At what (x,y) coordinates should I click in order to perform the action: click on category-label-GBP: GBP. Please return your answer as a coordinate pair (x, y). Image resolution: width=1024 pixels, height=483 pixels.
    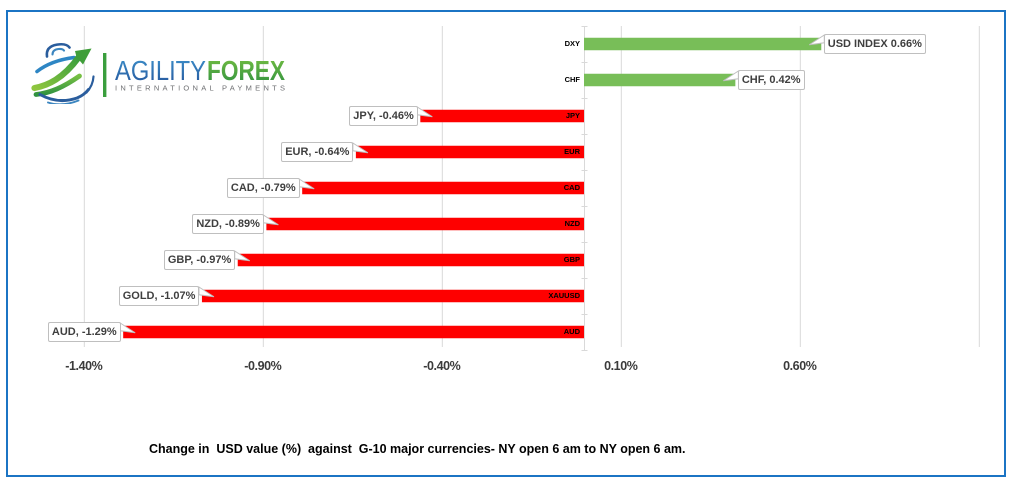
    Looking at the image, I should click on (571, 259).